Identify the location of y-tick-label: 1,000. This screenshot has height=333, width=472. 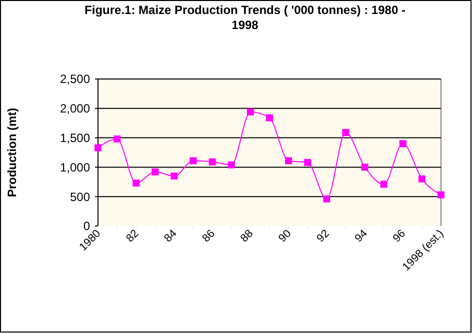
(75, 167).